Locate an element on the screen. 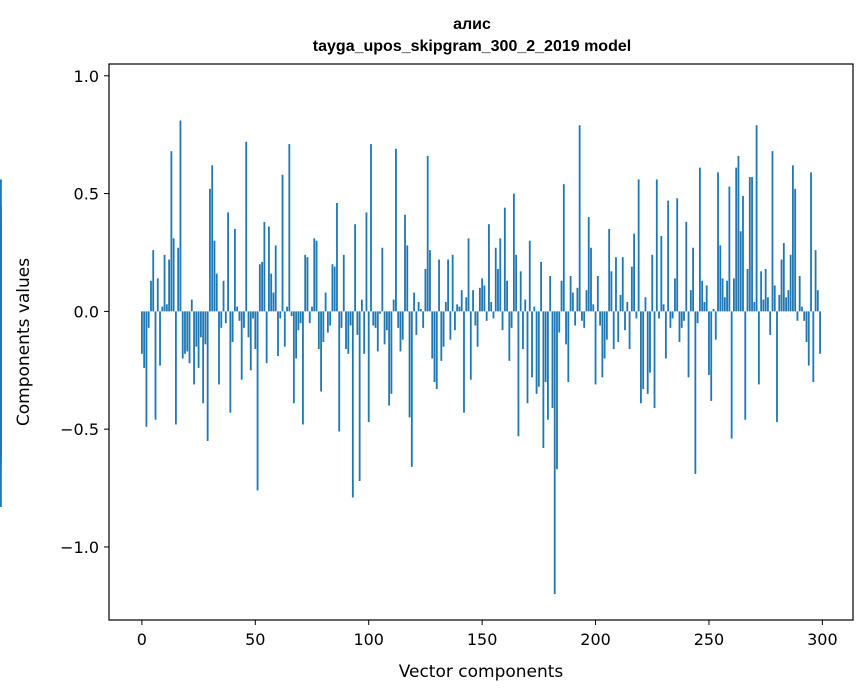  x-tick-label: 0 is located at coordinates (142, 639).